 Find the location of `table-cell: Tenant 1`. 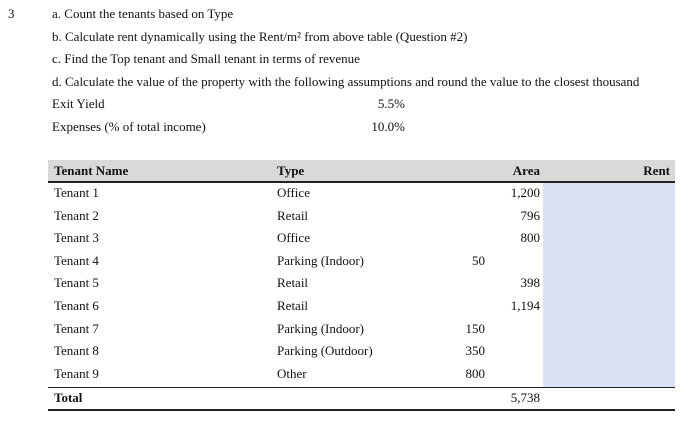

table-cell: Tenant 1 is located at coordinates (76, 192).